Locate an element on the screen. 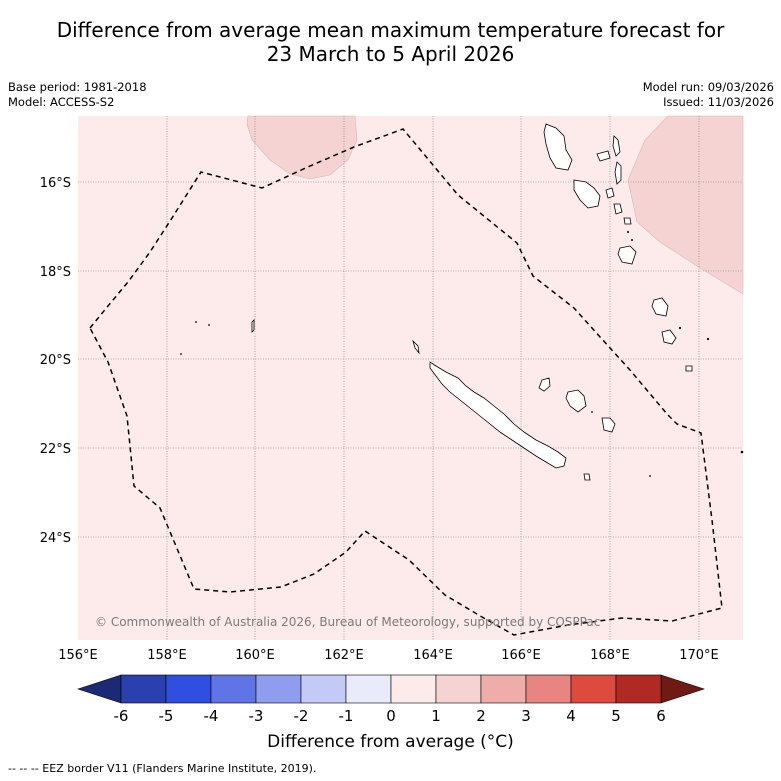 The width and height of the screenshot is (781, 781). colorbar-tick-label: -4 is located at coordinates (211, 716).